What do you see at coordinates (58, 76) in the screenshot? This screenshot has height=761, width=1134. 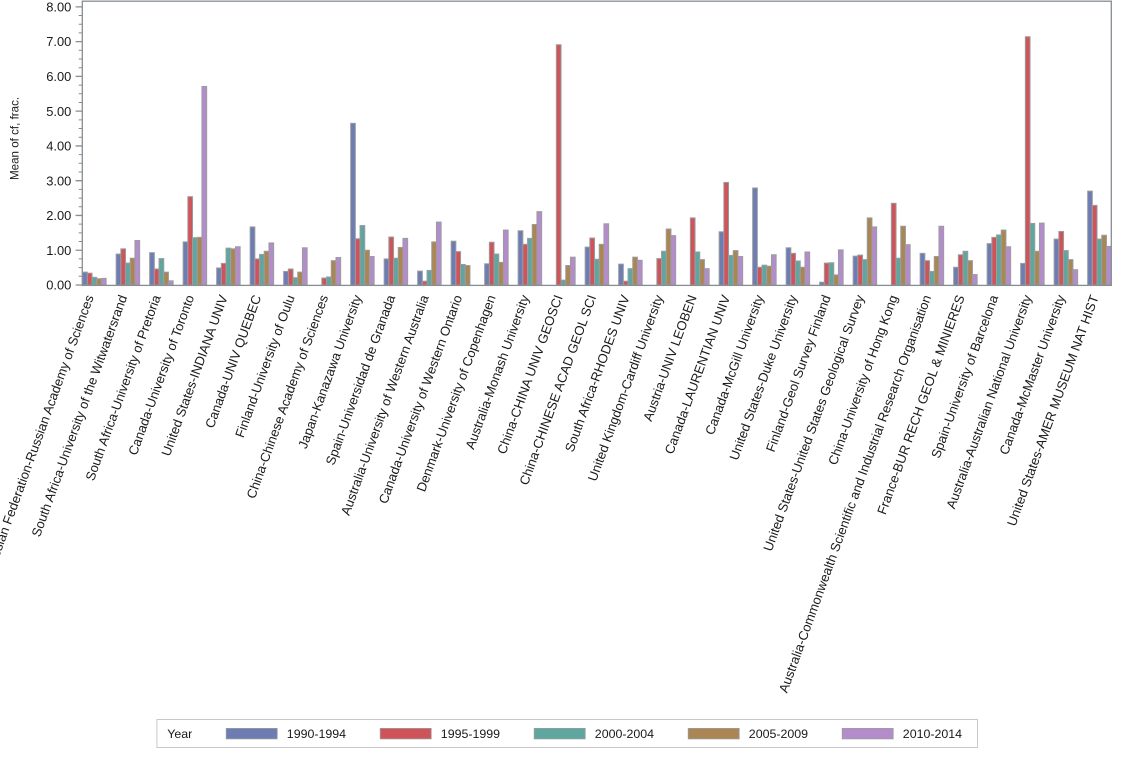 I see `svg-text: 6.00` at bounding box center [58, 76].